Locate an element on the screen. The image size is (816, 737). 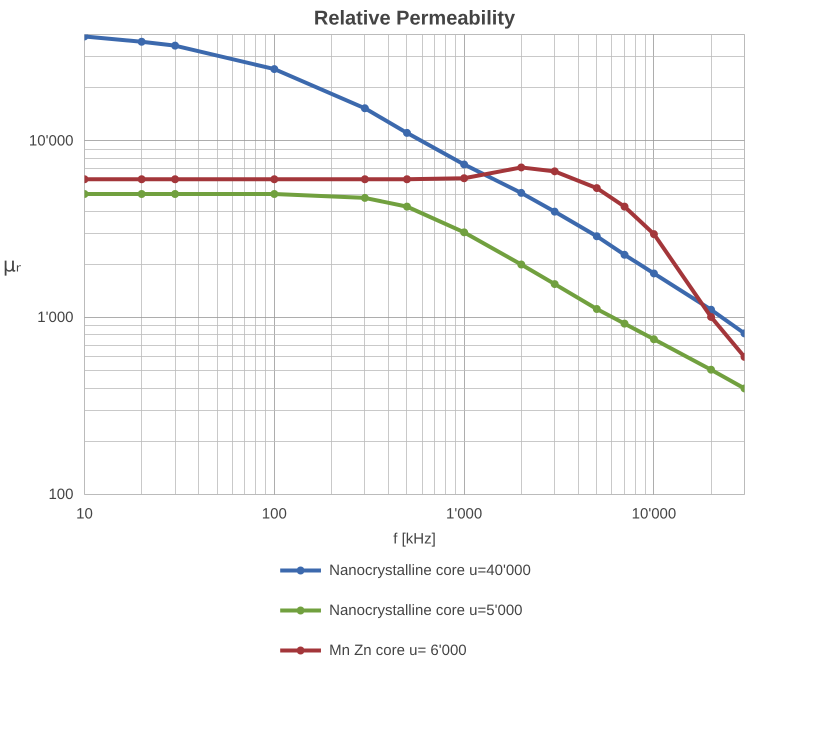
legend-label: Mn Zn core u= 6'000 is located at coordinates (398, 650).